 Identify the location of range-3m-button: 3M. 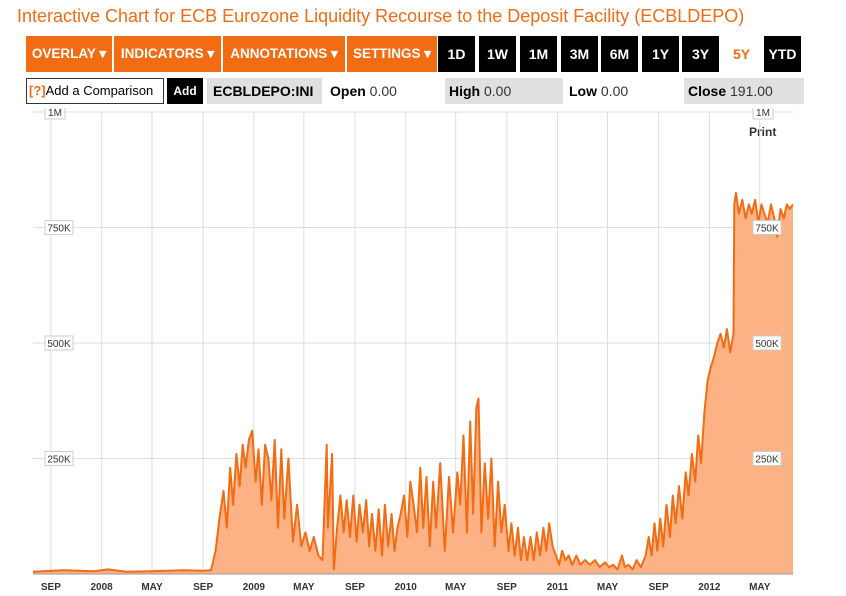
(579, 54).